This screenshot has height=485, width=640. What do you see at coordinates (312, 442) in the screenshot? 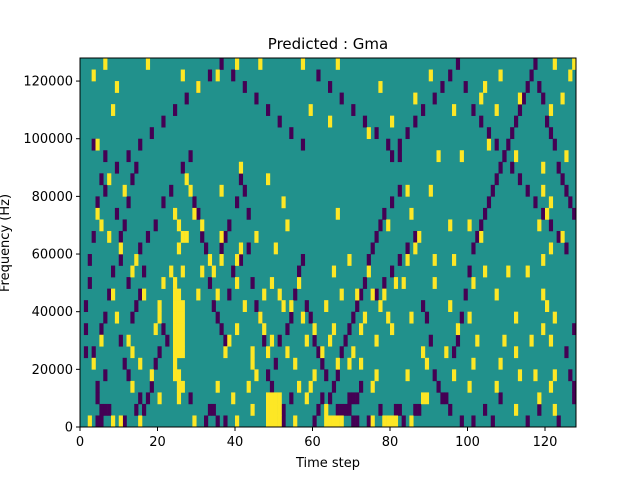
I see `x-tick-label: 60` at bounding box center [312, 442].